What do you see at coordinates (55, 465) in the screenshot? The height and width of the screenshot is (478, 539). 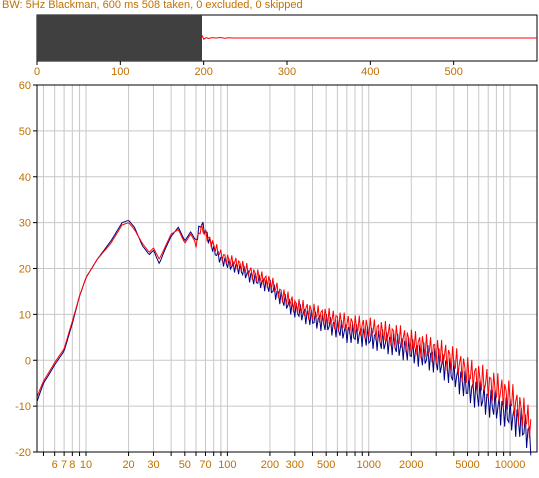 I see `x-tick-label: 6` at bounding box center [55, 465].